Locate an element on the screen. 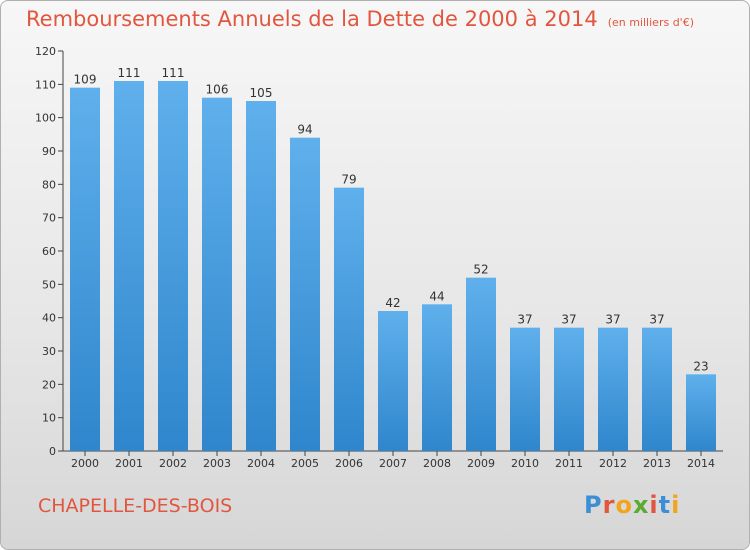 The width and height of the screenshot is (750, 550). y-tick-label: 20 is located at coordinates (49, 384).